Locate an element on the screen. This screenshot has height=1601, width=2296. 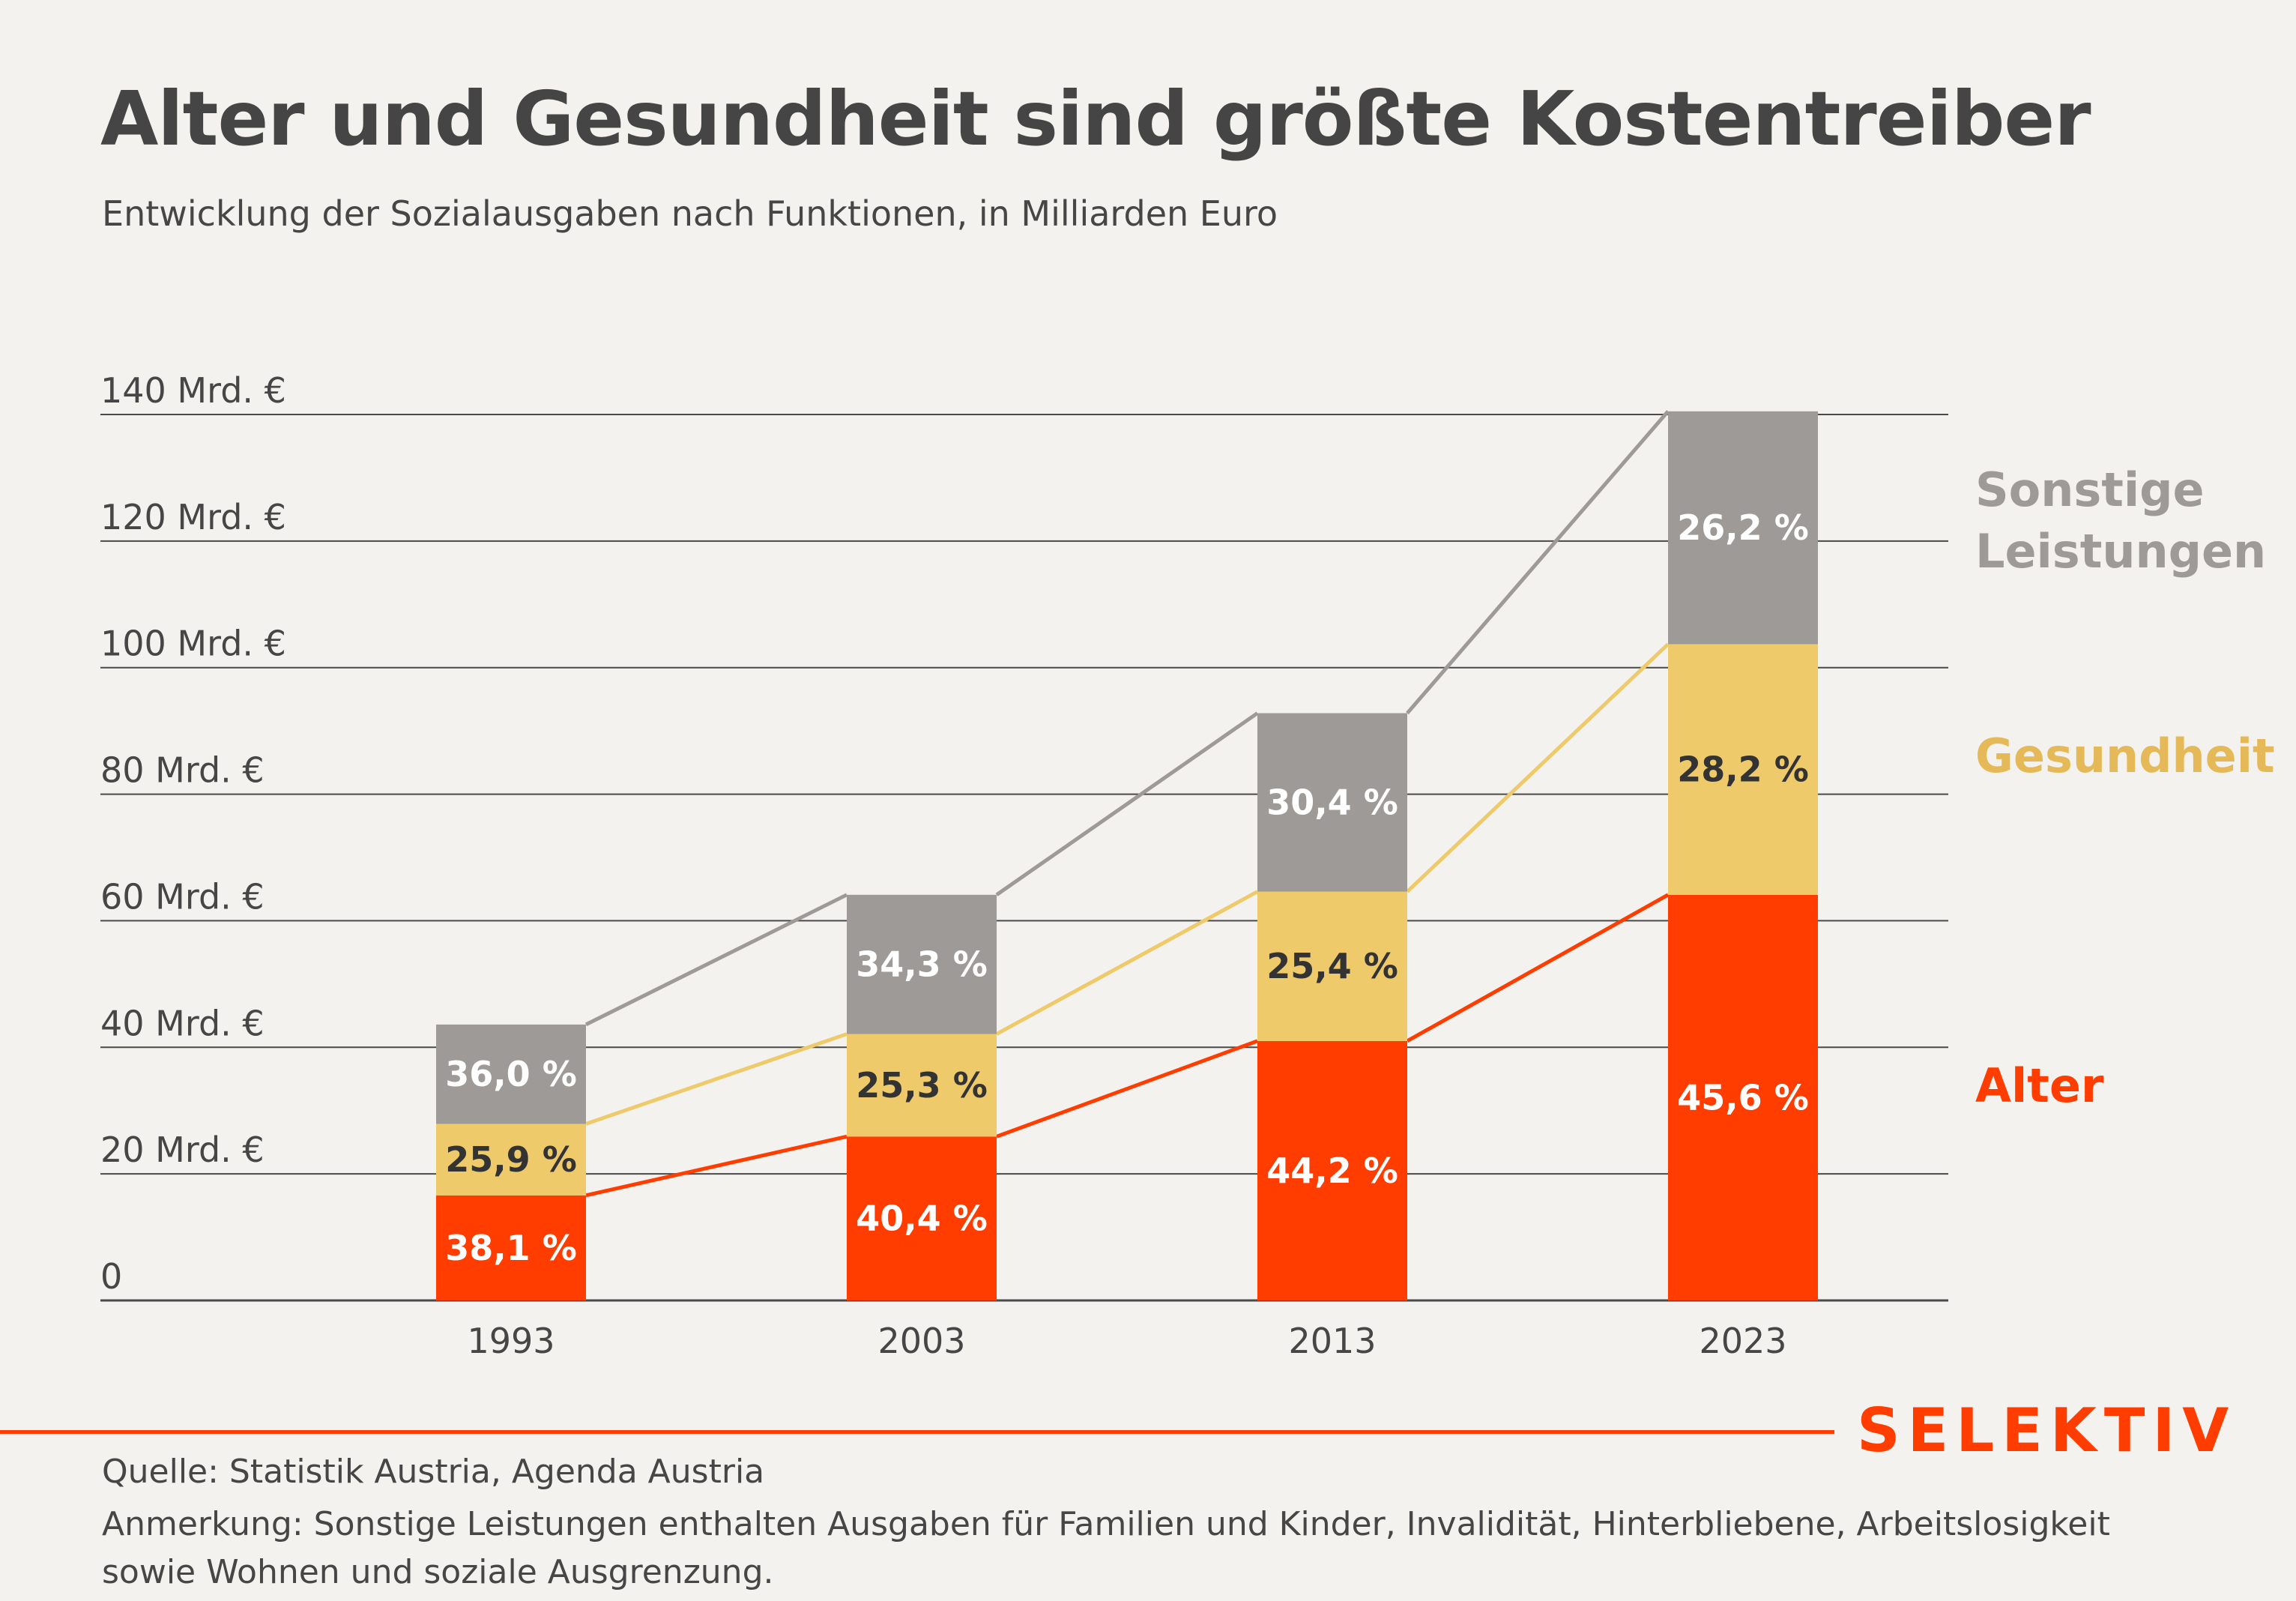
data-label: 28,2 % is located at coordinates (1743, 770).